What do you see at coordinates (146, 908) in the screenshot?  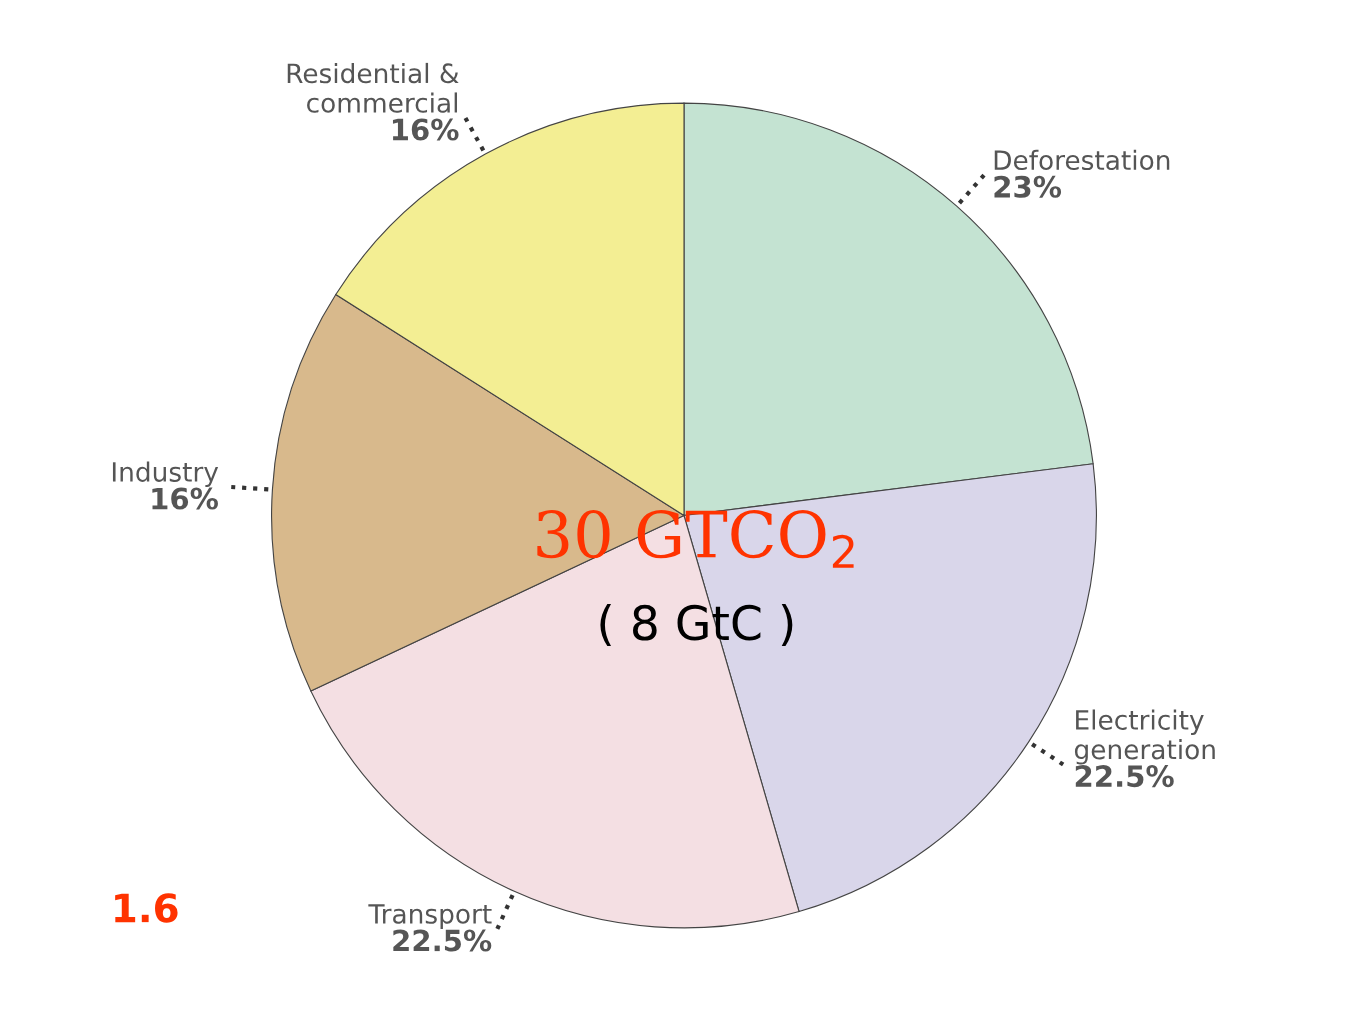 I see `text: 1.6` at bounding box center [146, 908].